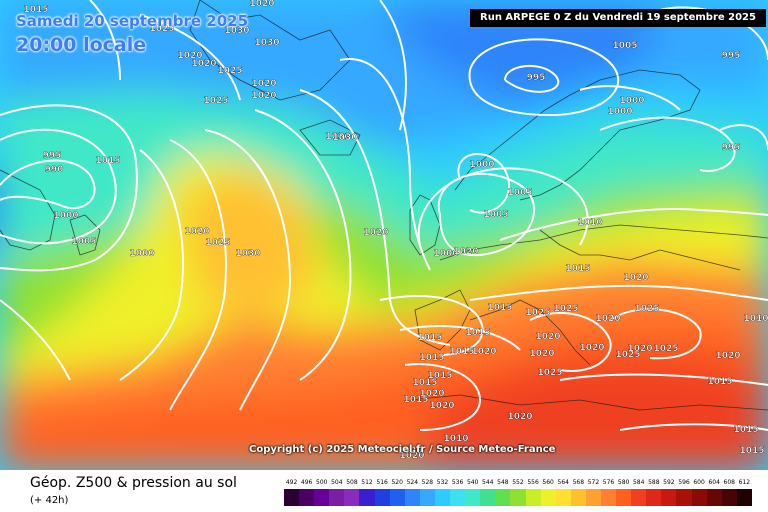 The image size is (768, 512). I want to click on legend-label: 524, so click(412, 482).